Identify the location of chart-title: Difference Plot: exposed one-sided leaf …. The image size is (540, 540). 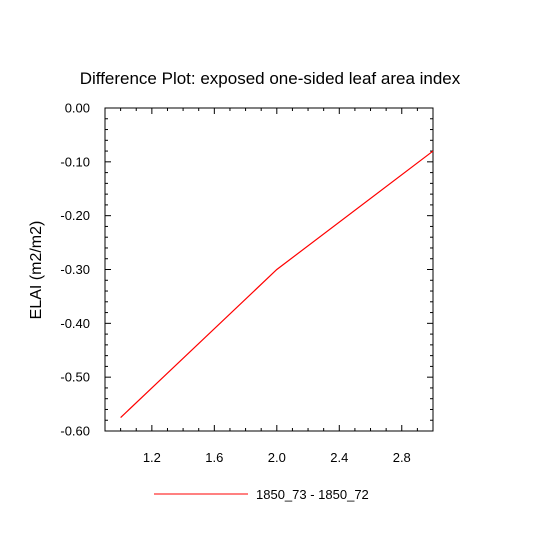
(270, 78).